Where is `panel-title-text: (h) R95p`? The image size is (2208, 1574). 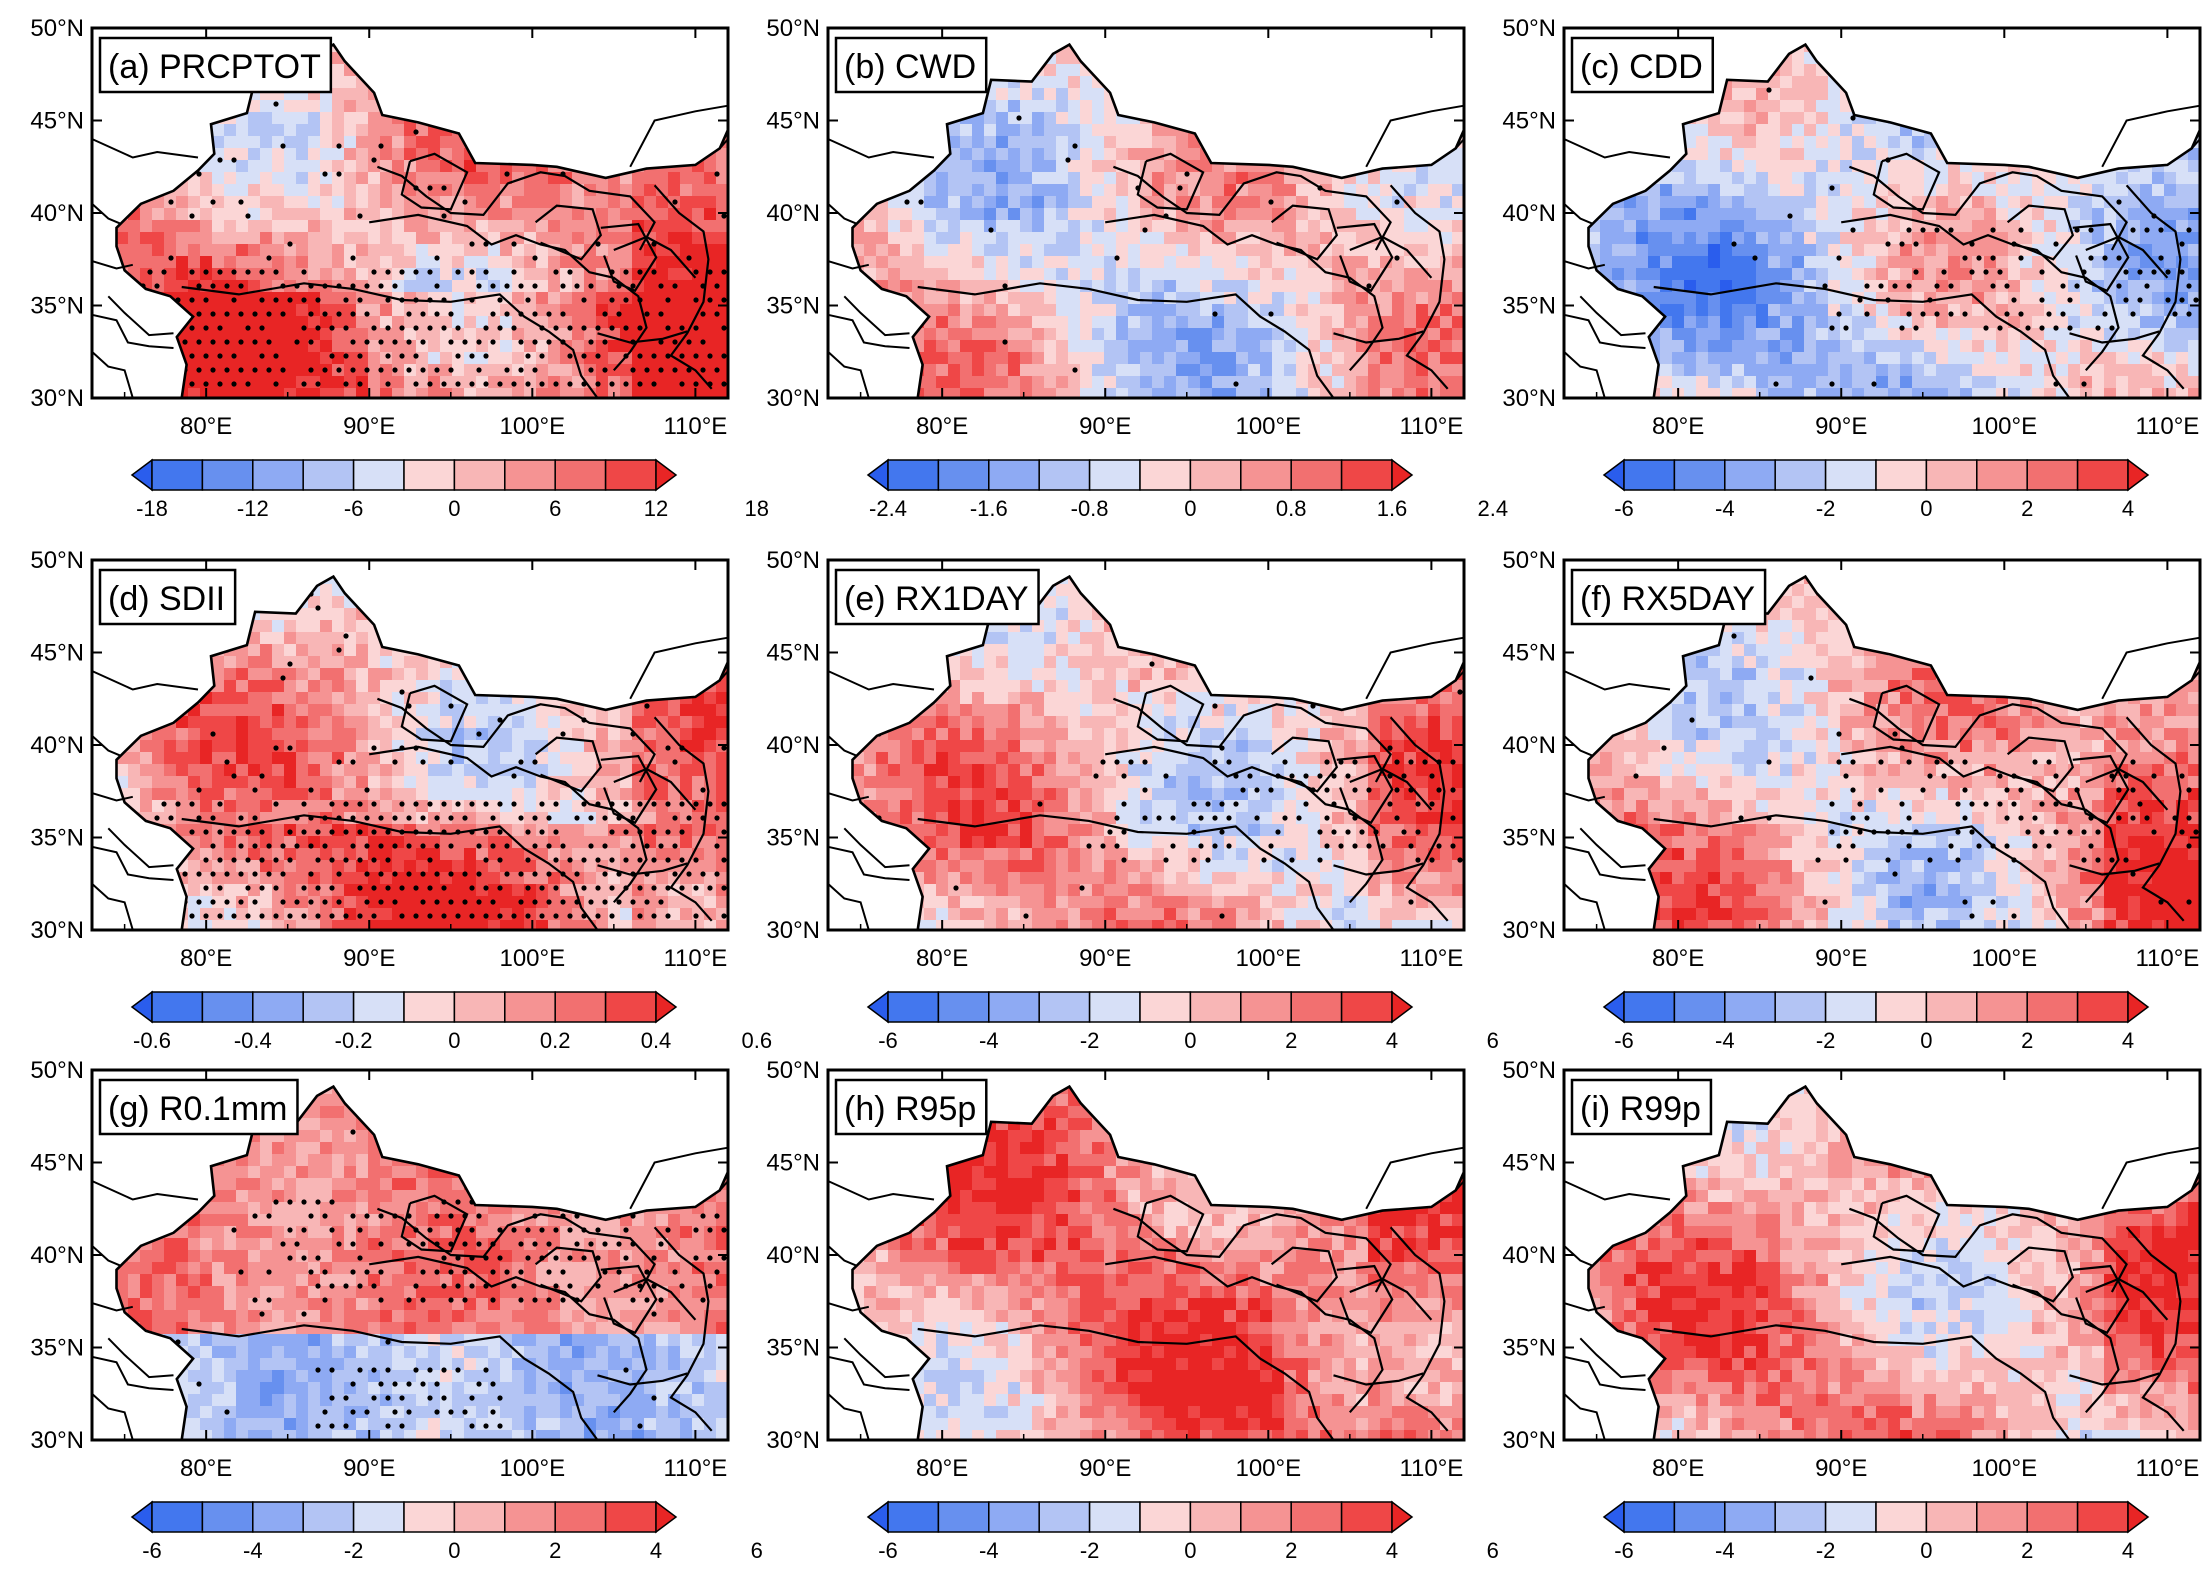
panel-title-text: (h) R95p is located at coordinates (910, 1109).